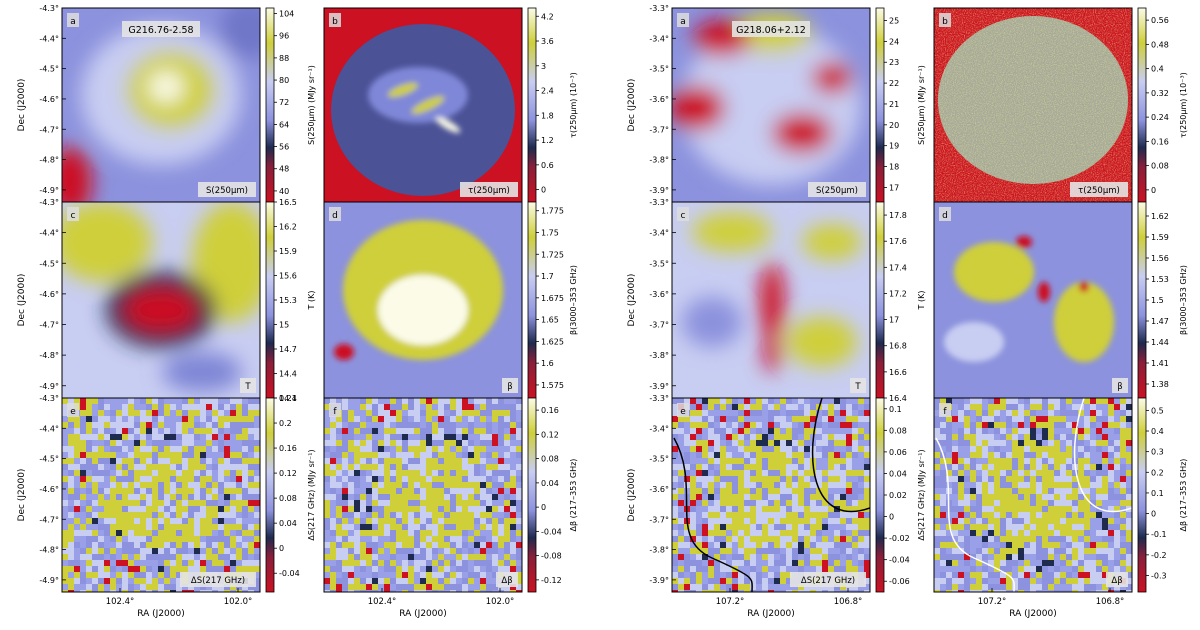  Describe the element at coordinates (894, 187) in the screenshot. I see `colorbar-tick-label: 17` at that location.